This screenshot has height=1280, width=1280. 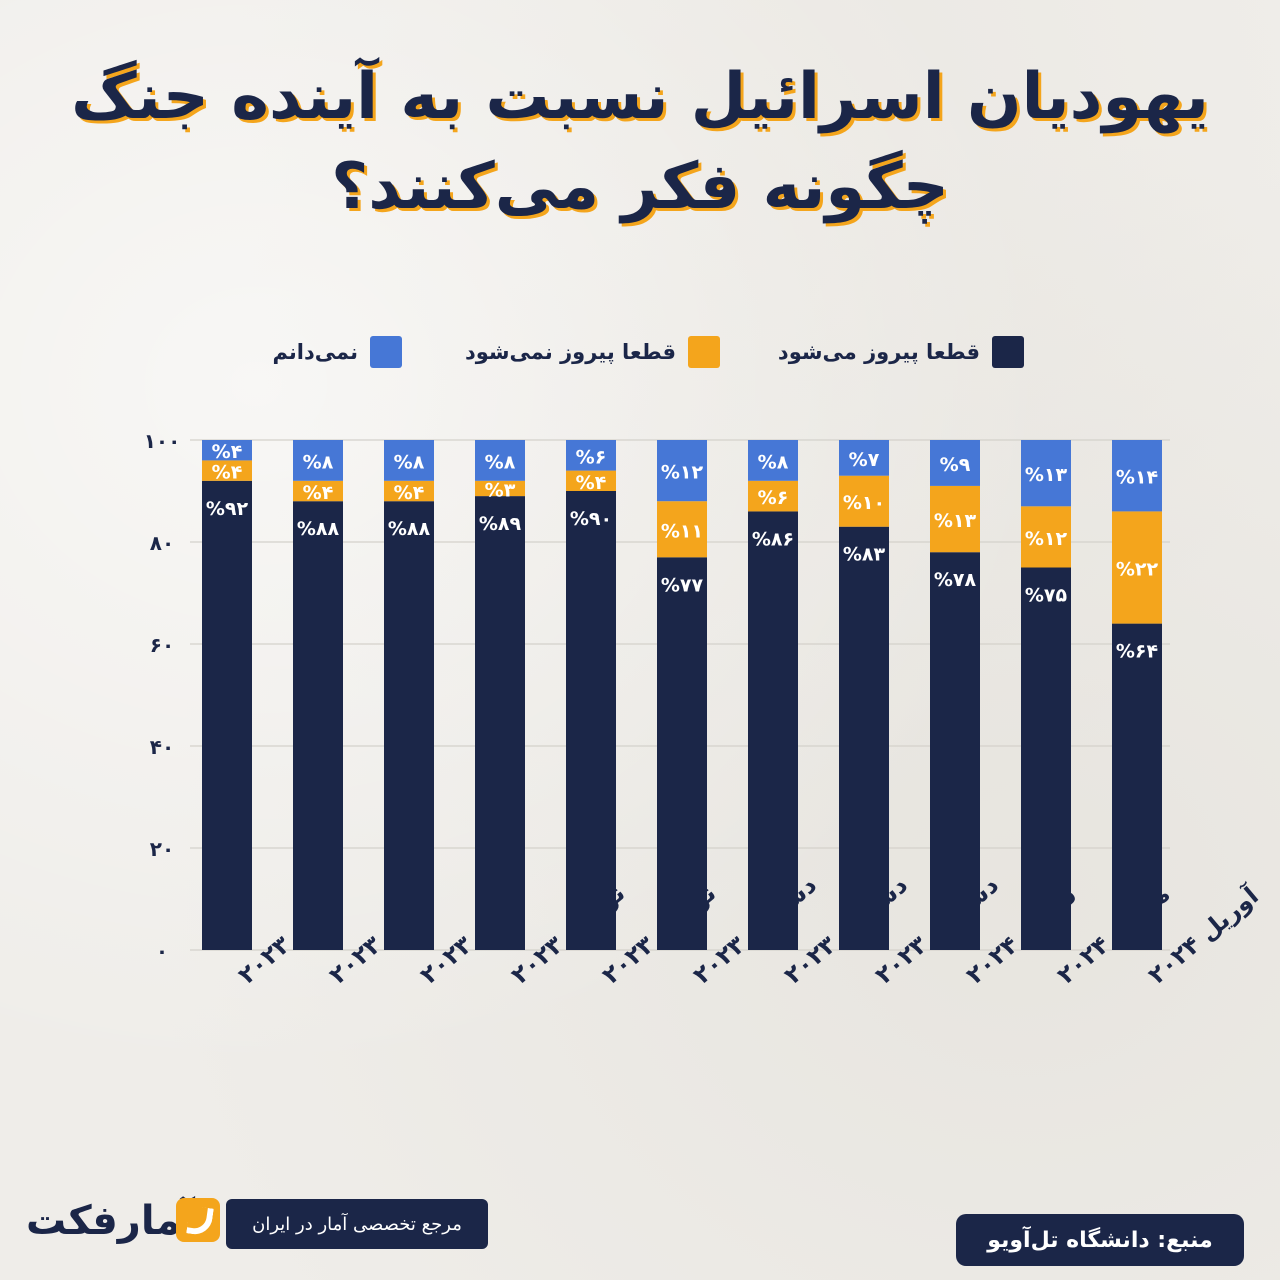 I want to click on data-label: %۸۶, so click(x=773, y=539).